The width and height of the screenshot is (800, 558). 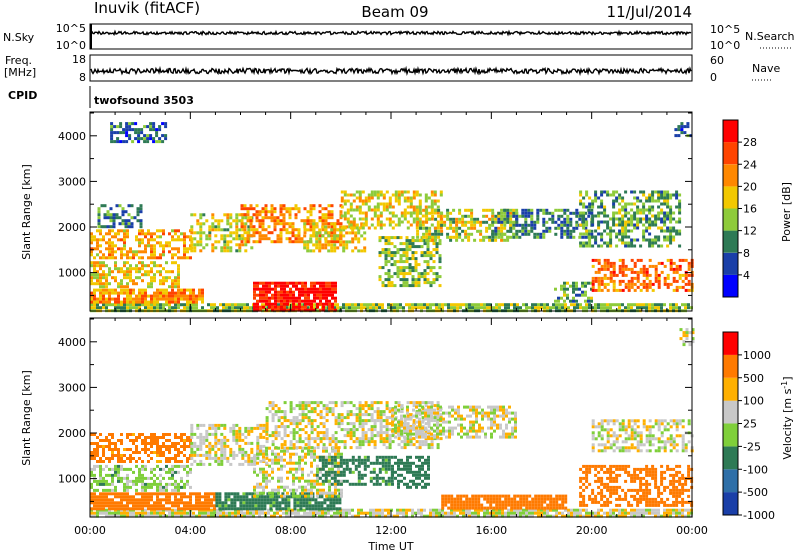 What do you see at coordinates (135, 274) in the screenshot?
I see `power-region` at bounding box center [135, 274].